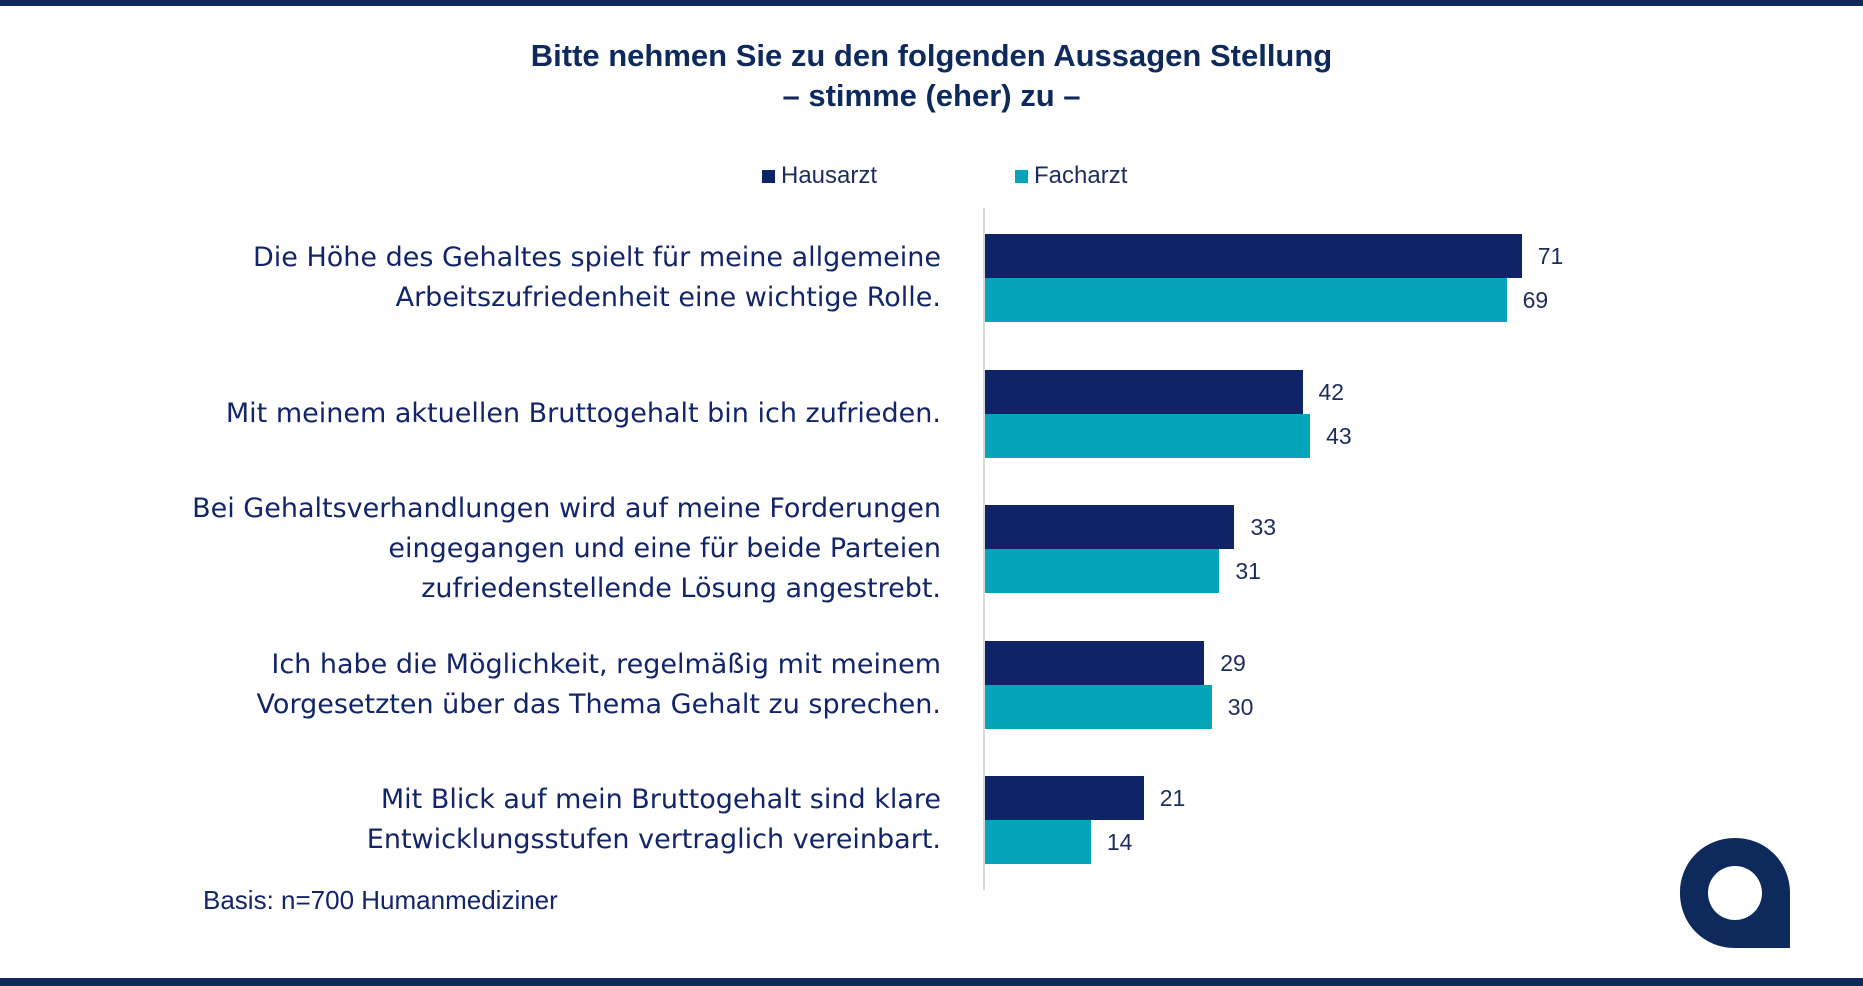  Describe the element at coordinates (931, 3) in the screenshot. I see `top-border` at that location.